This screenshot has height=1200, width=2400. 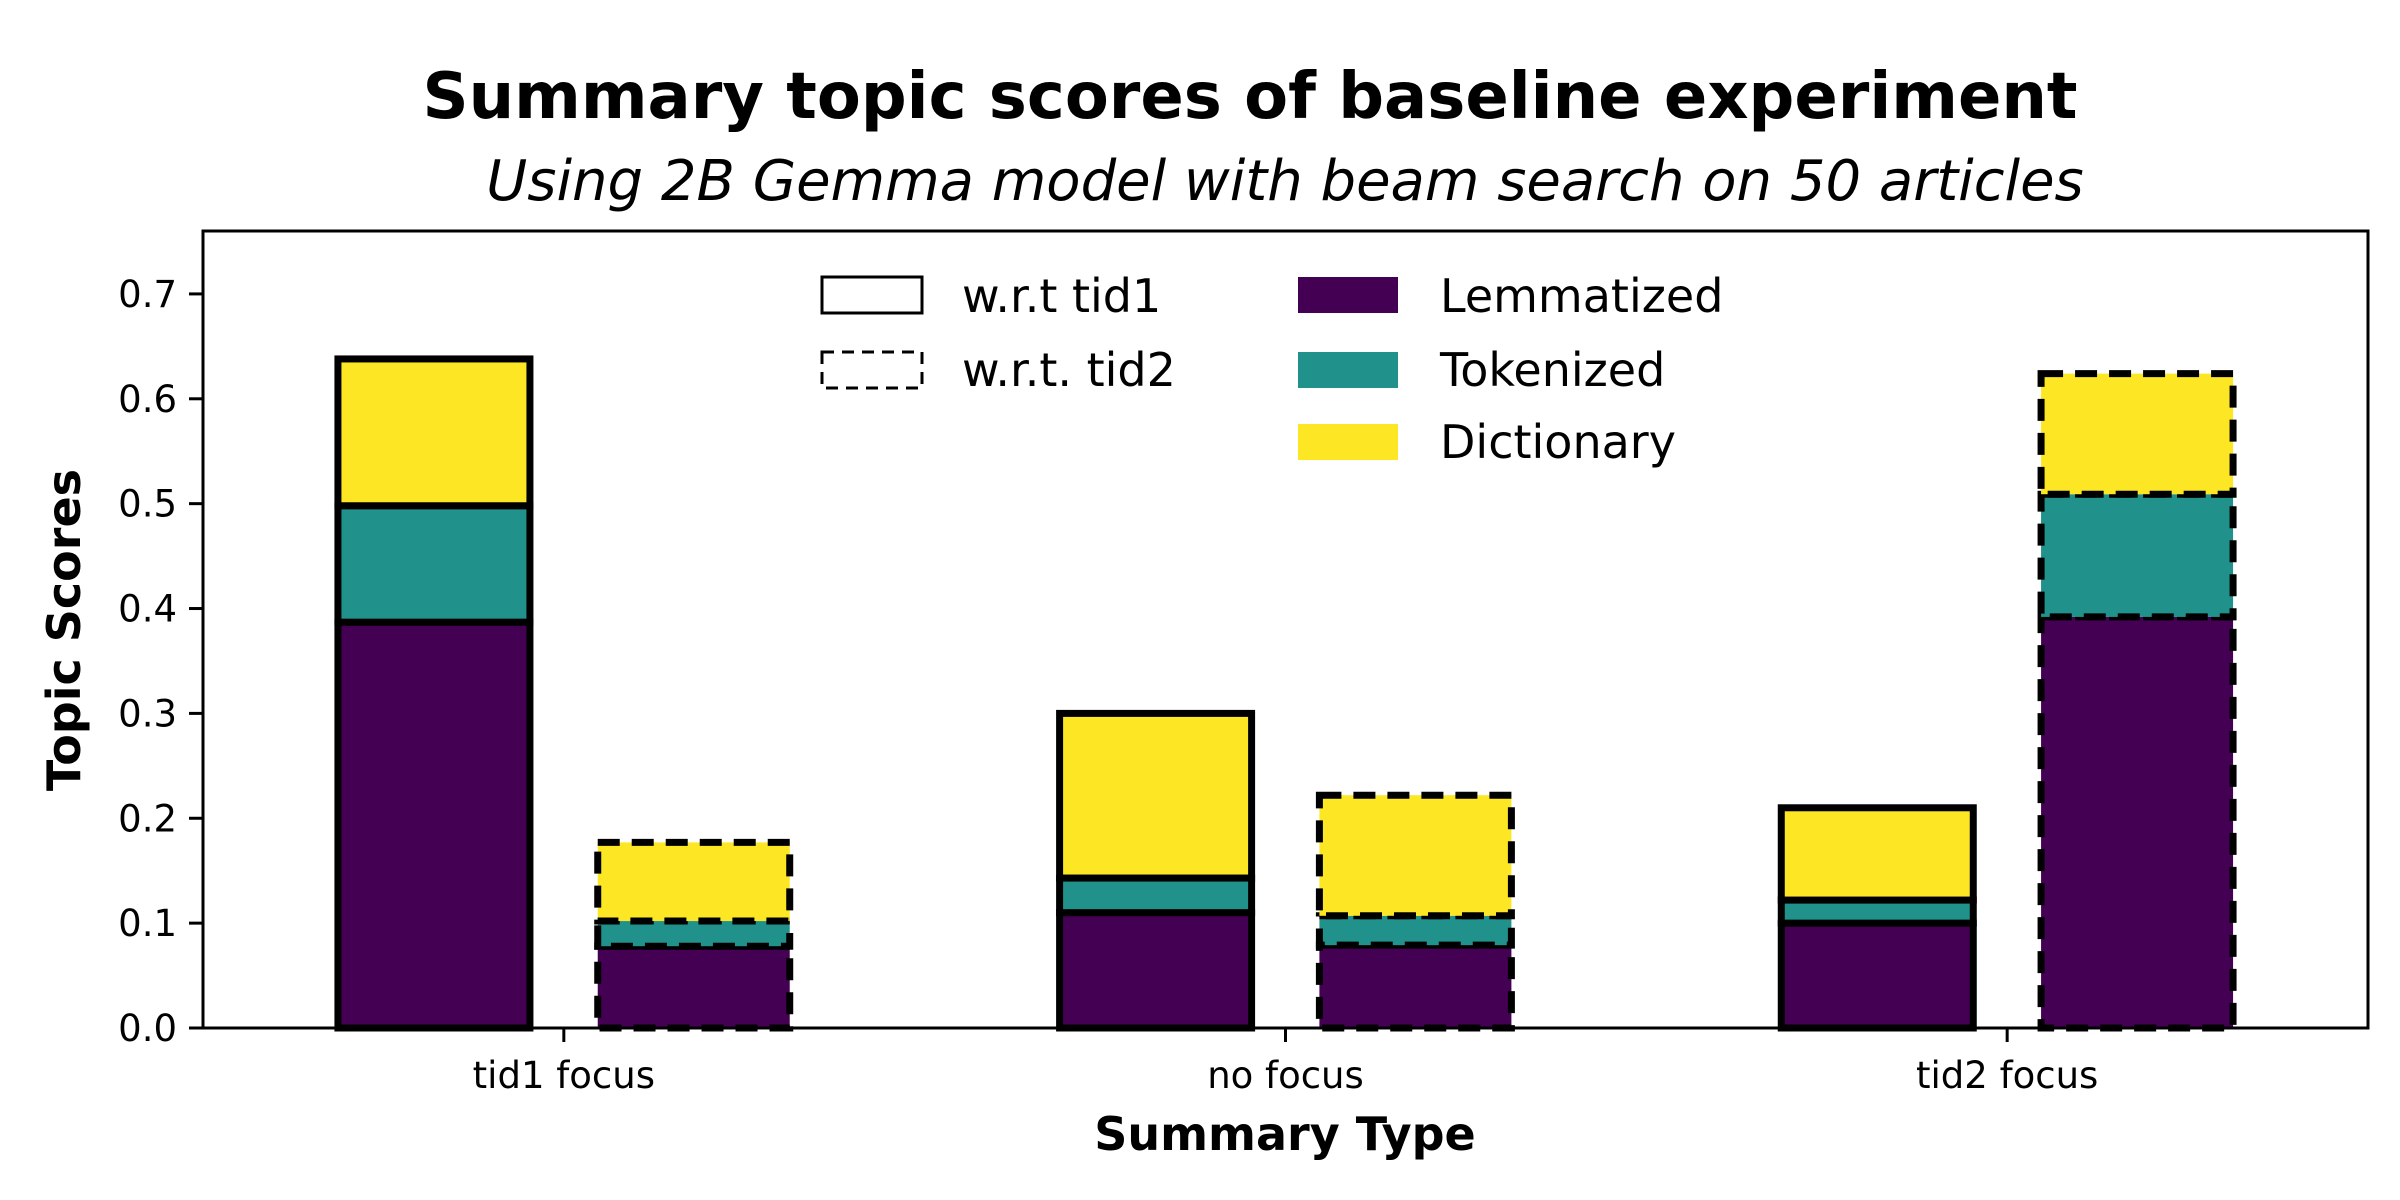 I want to click on x-tick-label: tid2 focus, so click(x=2007, y=1075).